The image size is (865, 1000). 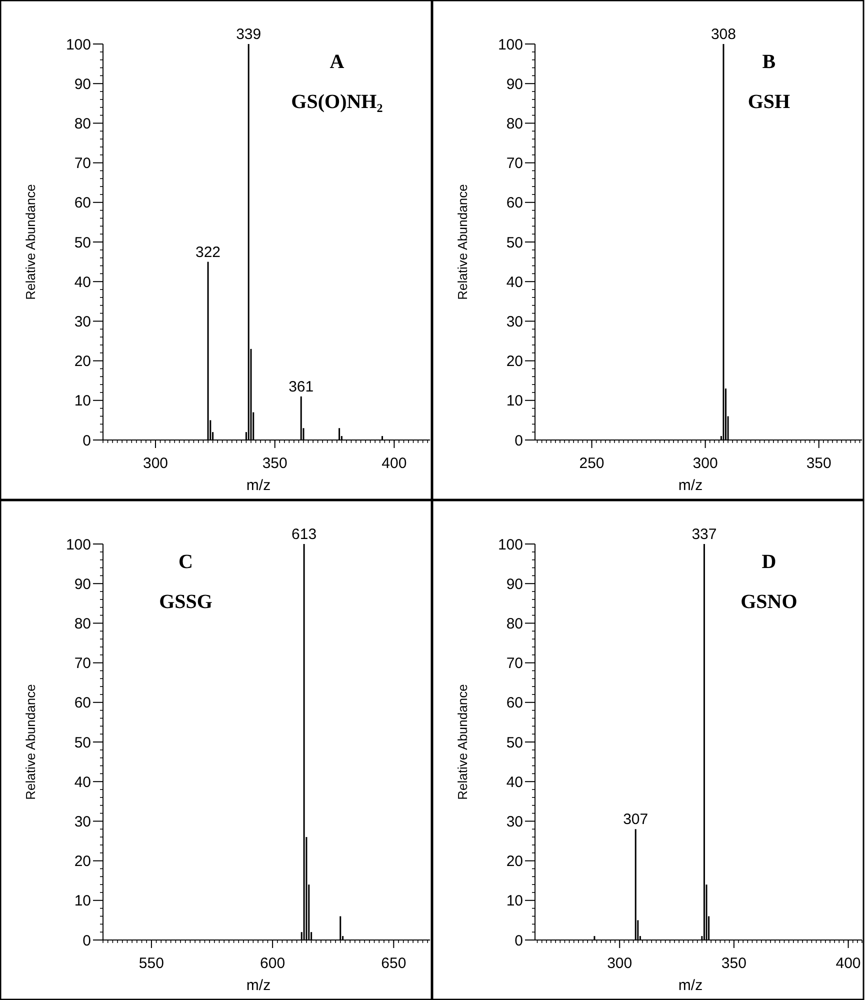 I want to click on text: GSNO, so click(x=769, y=602).